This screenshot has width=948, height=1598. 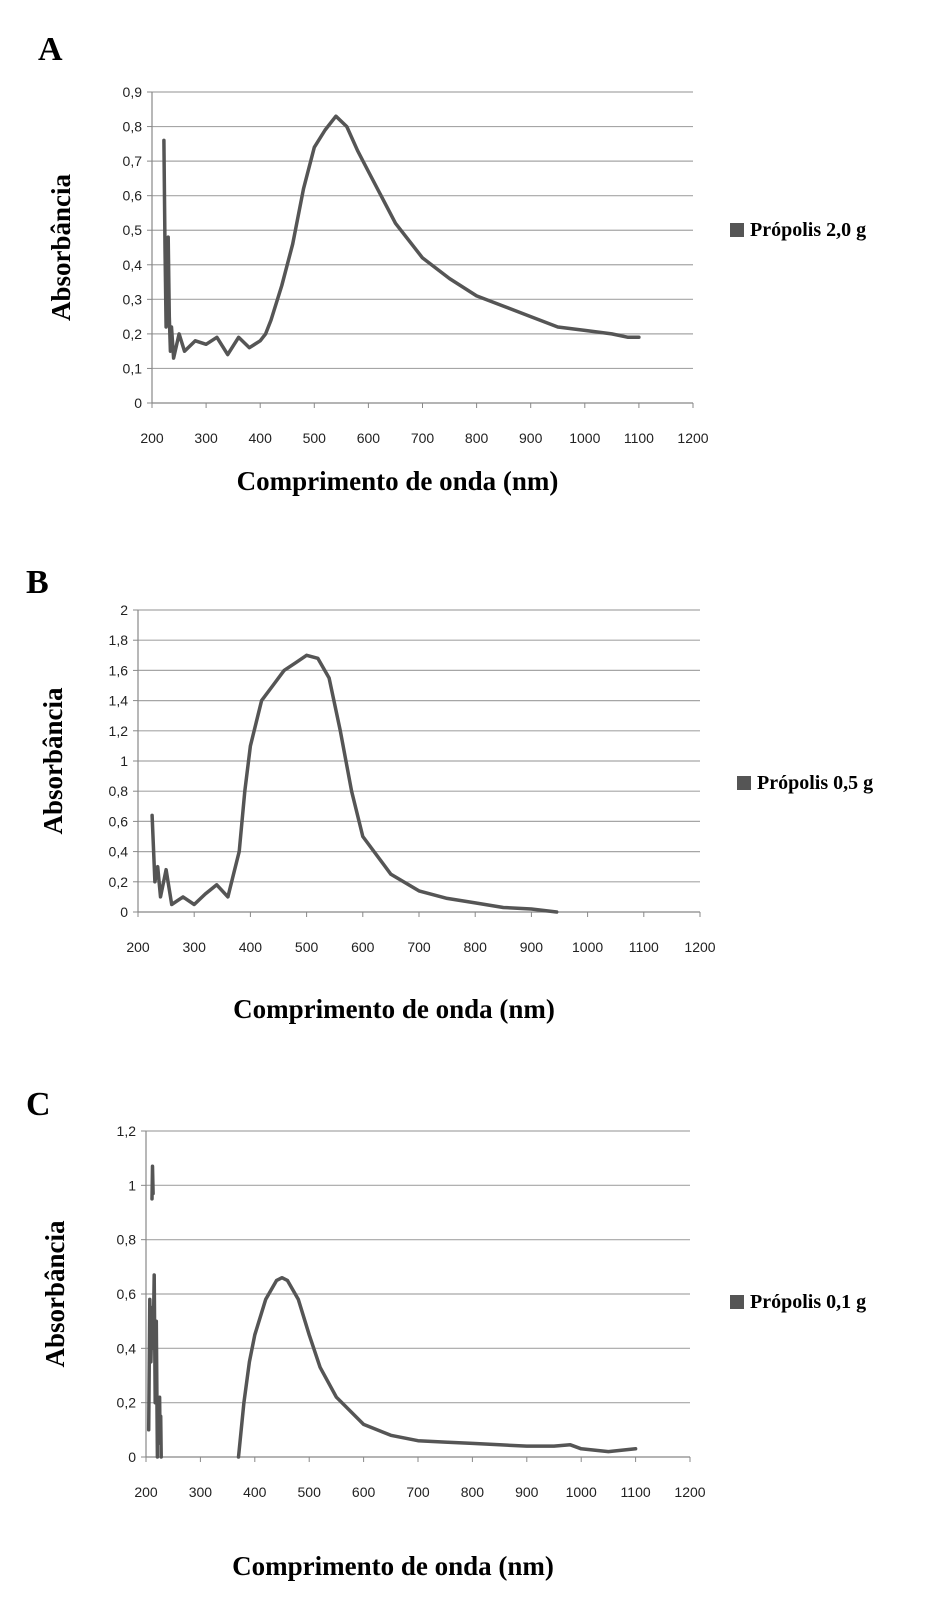 I want to click on chart-b-y-tick-label: 1, so click(x=124, y=761).